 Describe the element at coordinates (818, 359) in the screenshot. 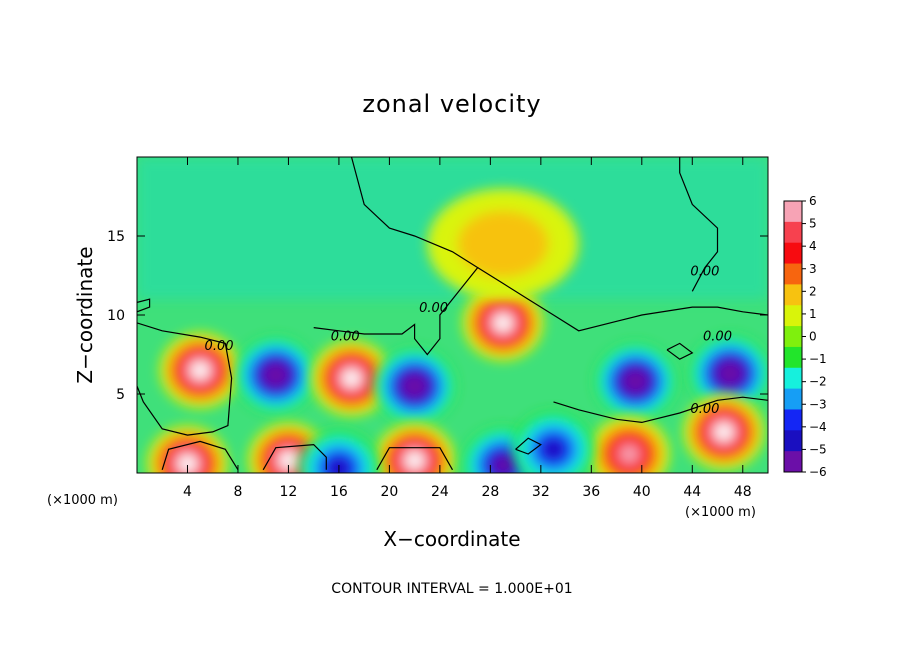

I see `colorbar-label: −1` at that location.